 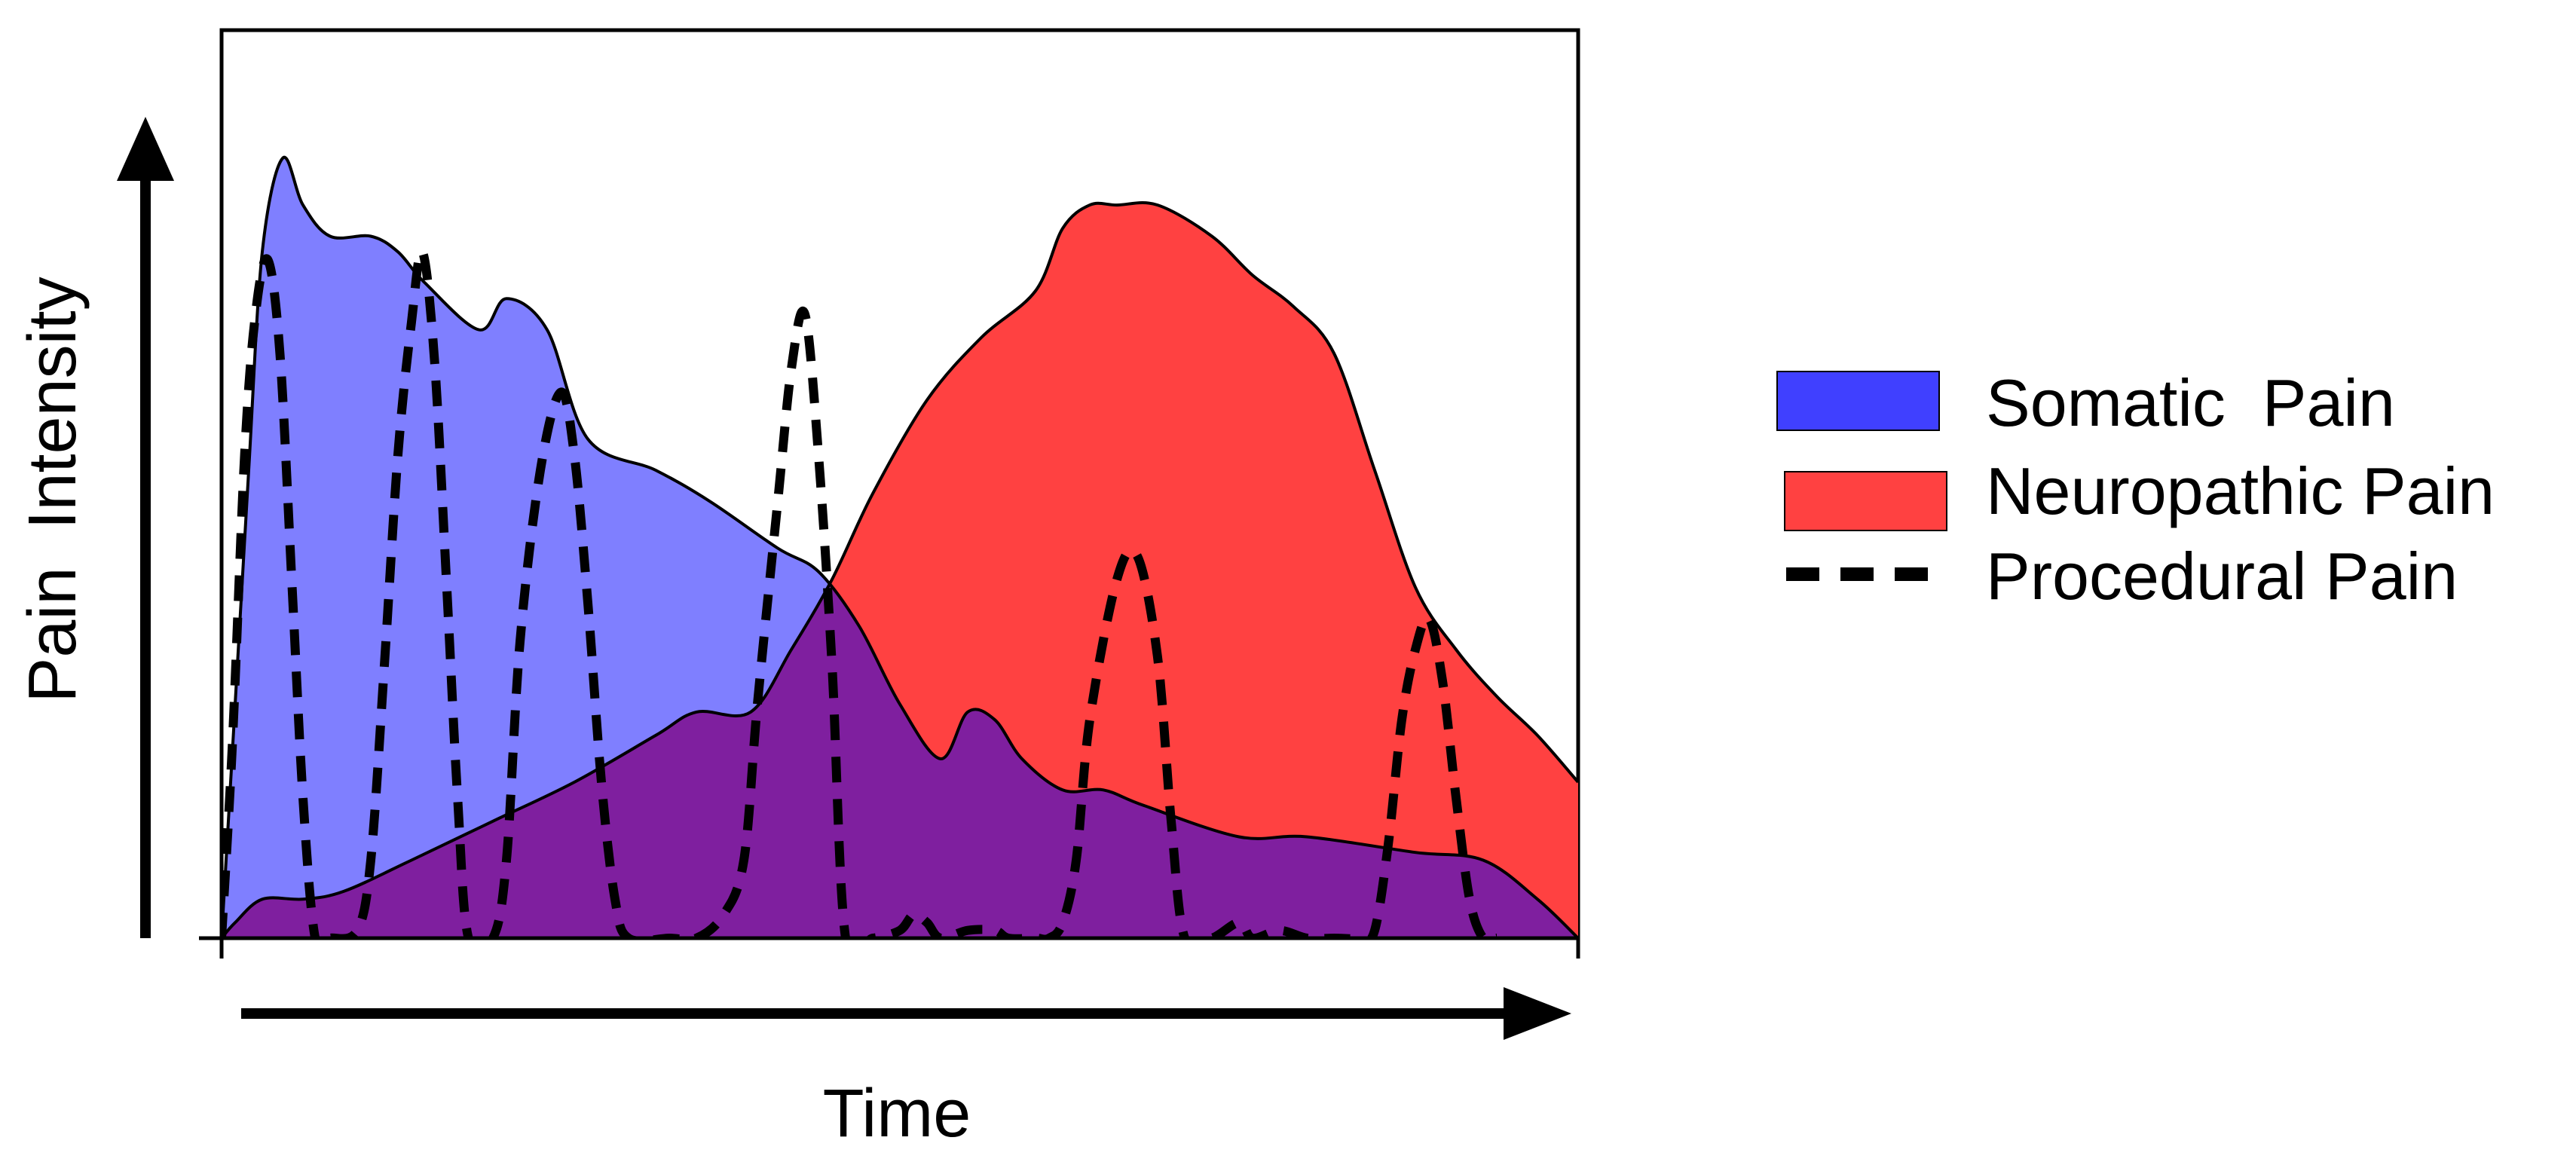 I want to click on legend-label-procedural: Procedural Pain, so click(x=2222, y=576).